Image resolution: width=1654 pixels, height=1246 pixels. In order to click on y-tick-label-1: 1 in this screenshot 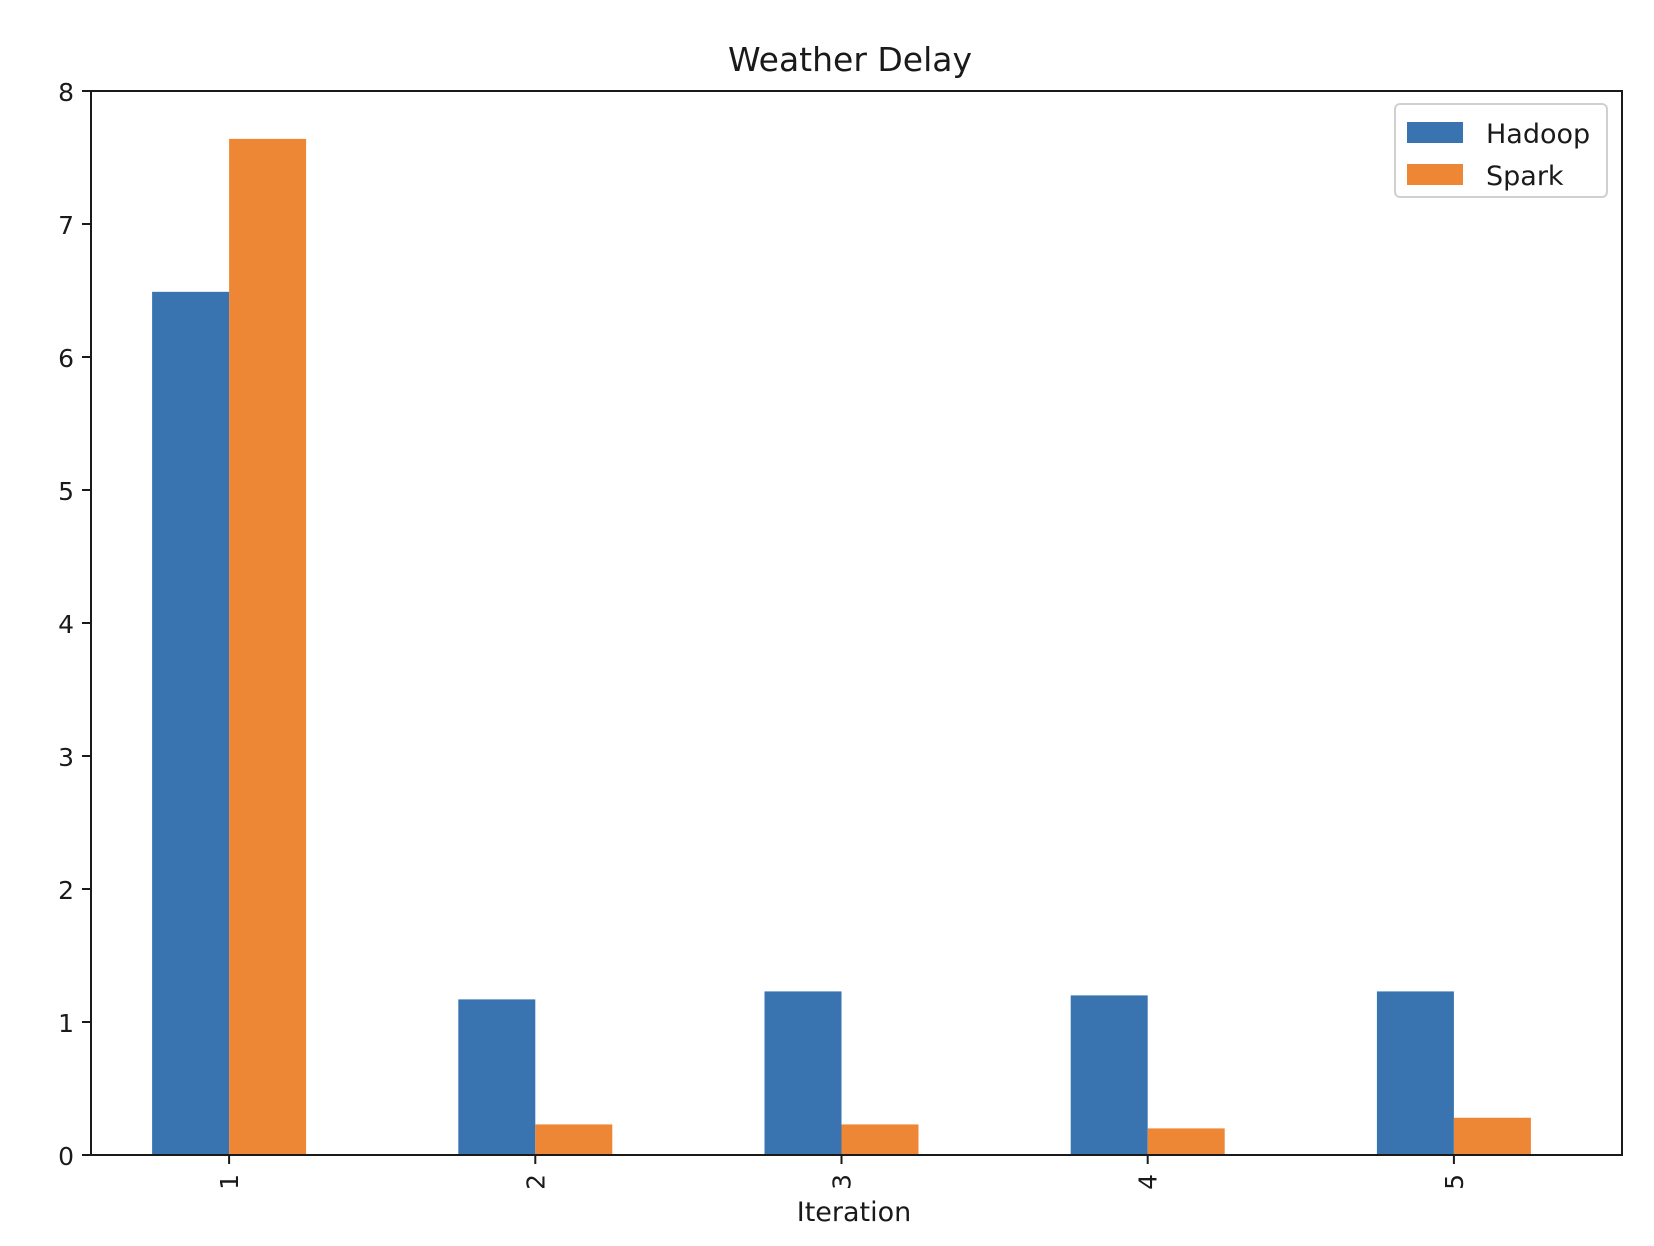, I will do `click(66, 1023)`.